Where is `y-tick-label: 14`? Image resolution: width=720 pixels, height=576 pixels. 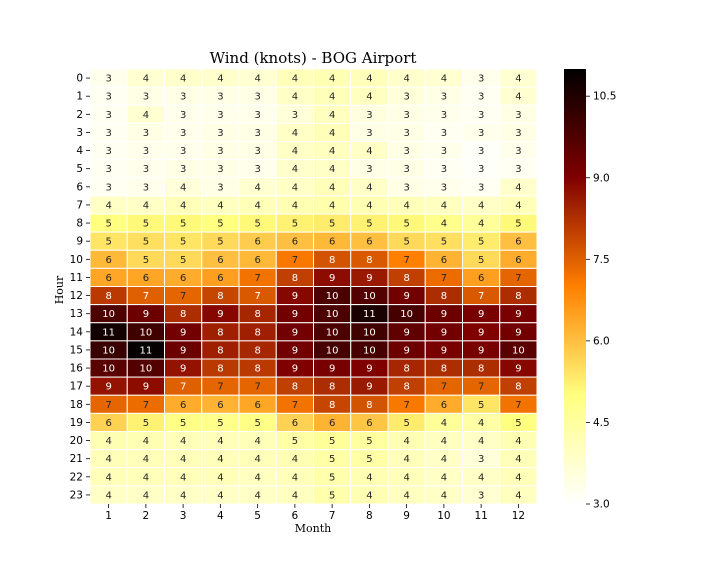
y-tick-label: 14 is located at coordinates (77, 332).